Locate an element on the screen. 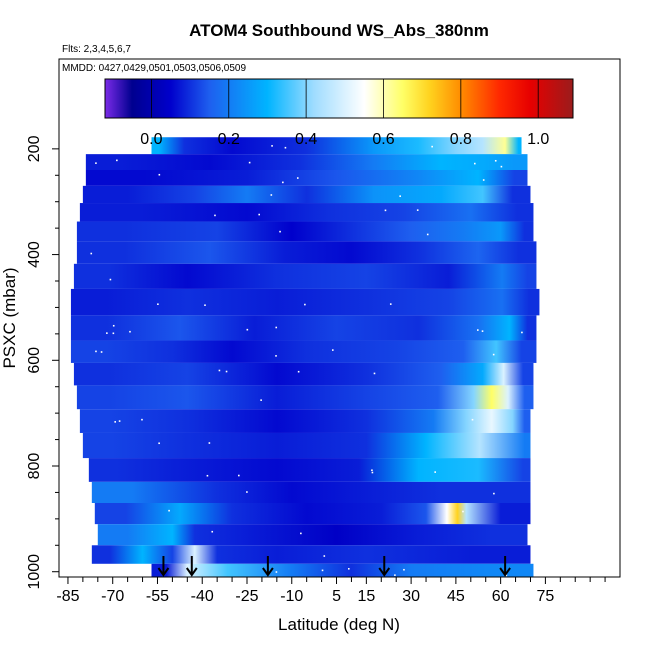 The image size is (650, 650). colorbar-tick-label: 0.0 is located at coordinates (151, 139).